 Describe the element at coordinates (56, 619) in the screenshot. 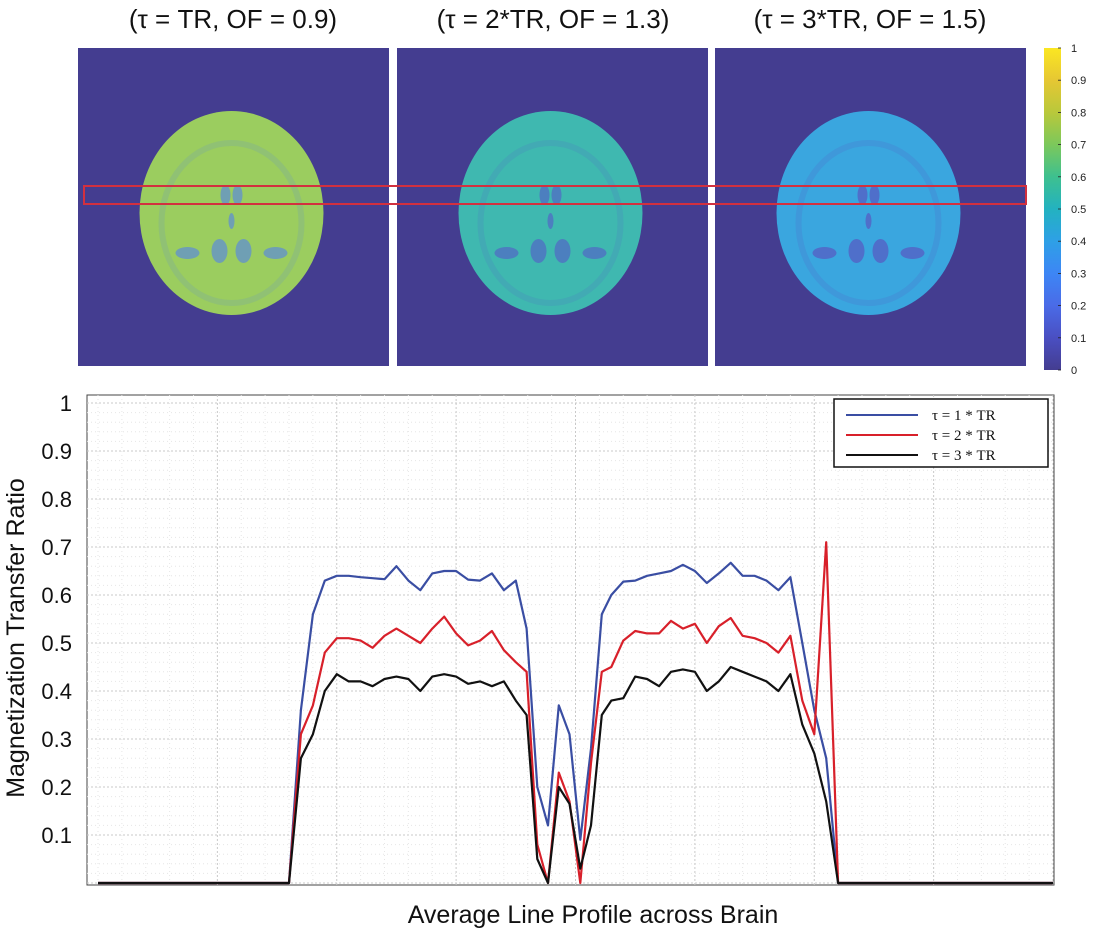

I see `y-ticks: 0.1 0.2 0.3 0.4 0.5 0.6 0.7 0.8 0.9 1` at that location.